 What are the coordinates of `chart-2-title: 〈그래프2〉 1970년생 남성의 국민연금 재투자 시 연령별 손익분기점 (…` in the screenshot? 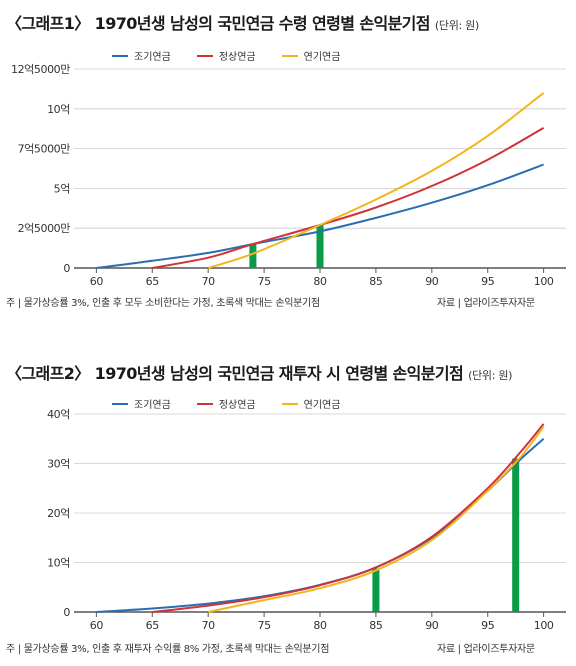 It's located at (259, 372).